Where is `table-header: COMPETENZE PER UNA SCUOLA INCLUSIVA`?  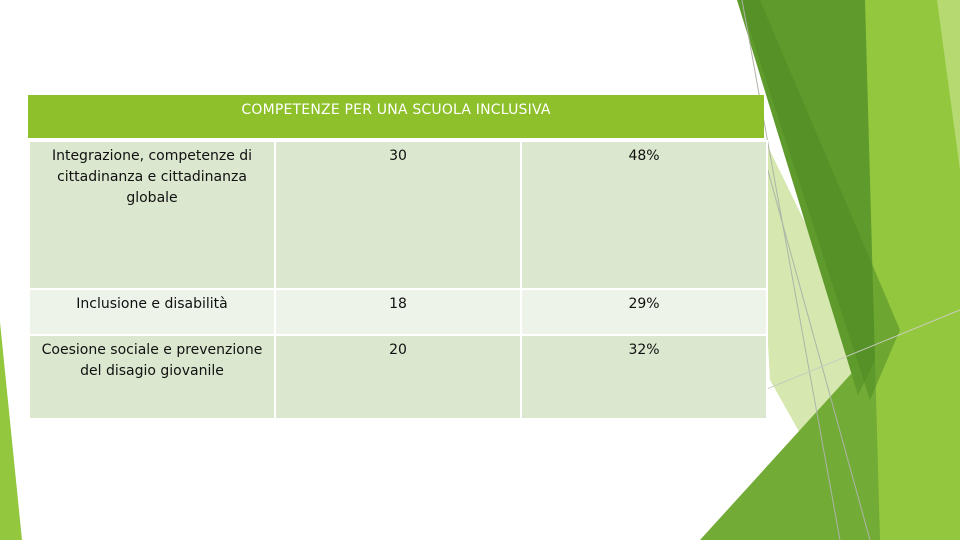
table-header: COMPETENZE PER UNA SCUOLA INCLUSIVA is located at coordinates (396, 117).